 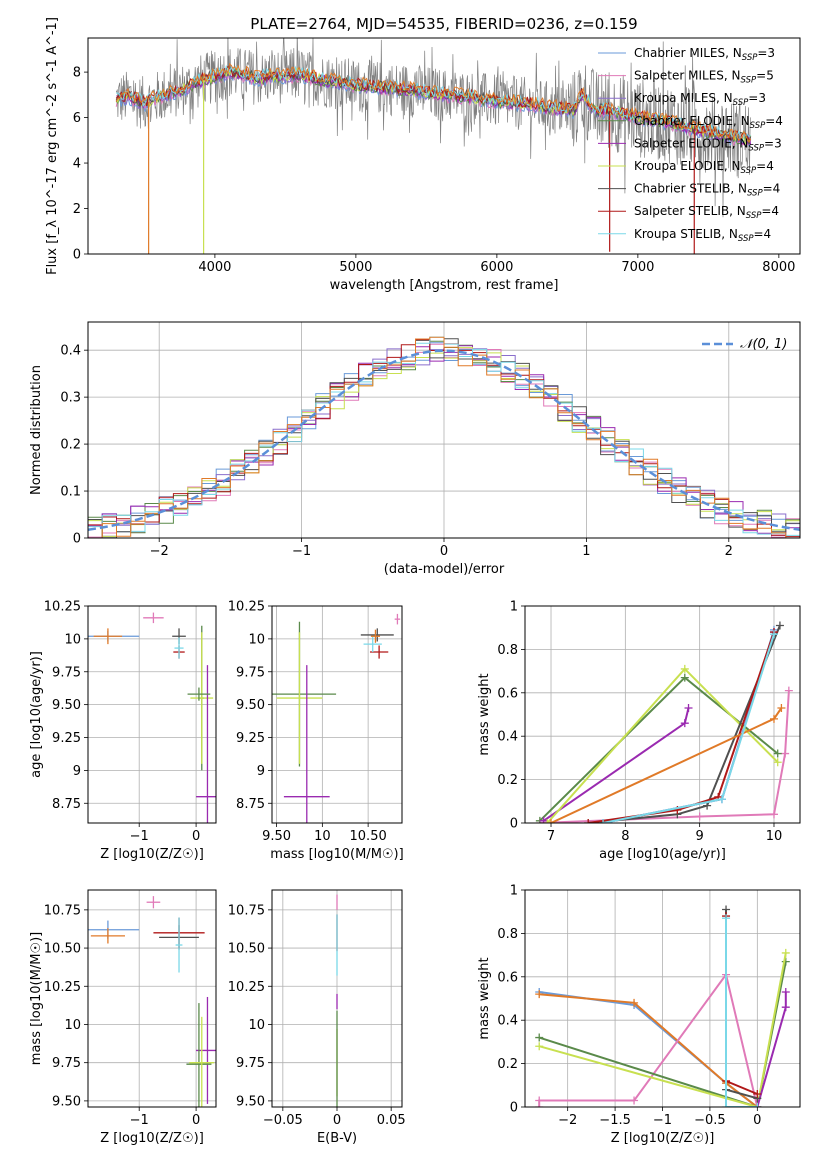 What do you see at coordinates (496, 267) in the screenshot?
I see `x-tick-label: 6000` at bounding box center [496, 267].